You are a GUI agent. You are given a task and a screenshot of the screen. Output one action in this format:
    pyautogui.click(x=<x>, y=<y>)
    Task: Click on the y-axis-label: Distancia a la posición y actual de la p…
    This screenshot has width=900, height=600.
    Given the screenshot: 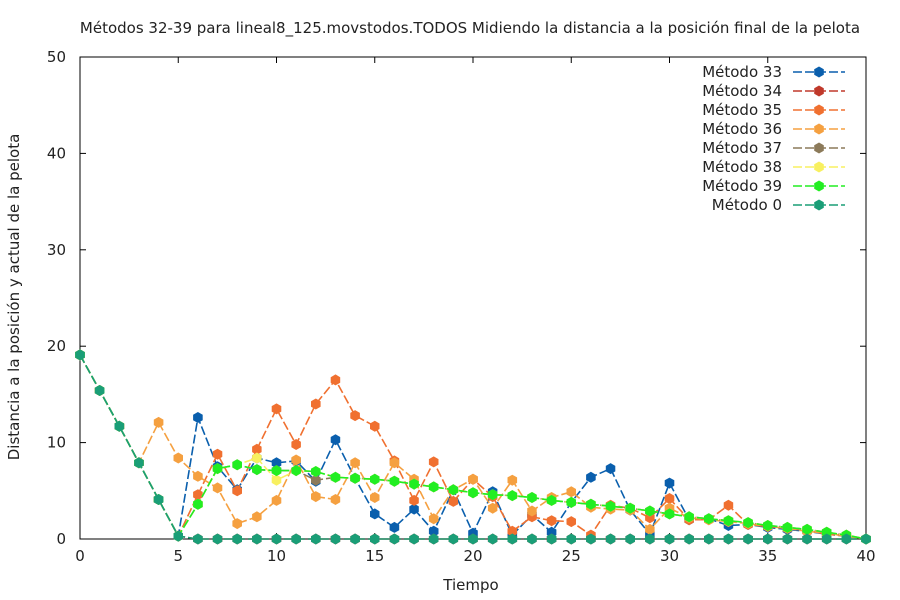 What is the action you would take?
    pyautogui.click(x=14, y=297)
    